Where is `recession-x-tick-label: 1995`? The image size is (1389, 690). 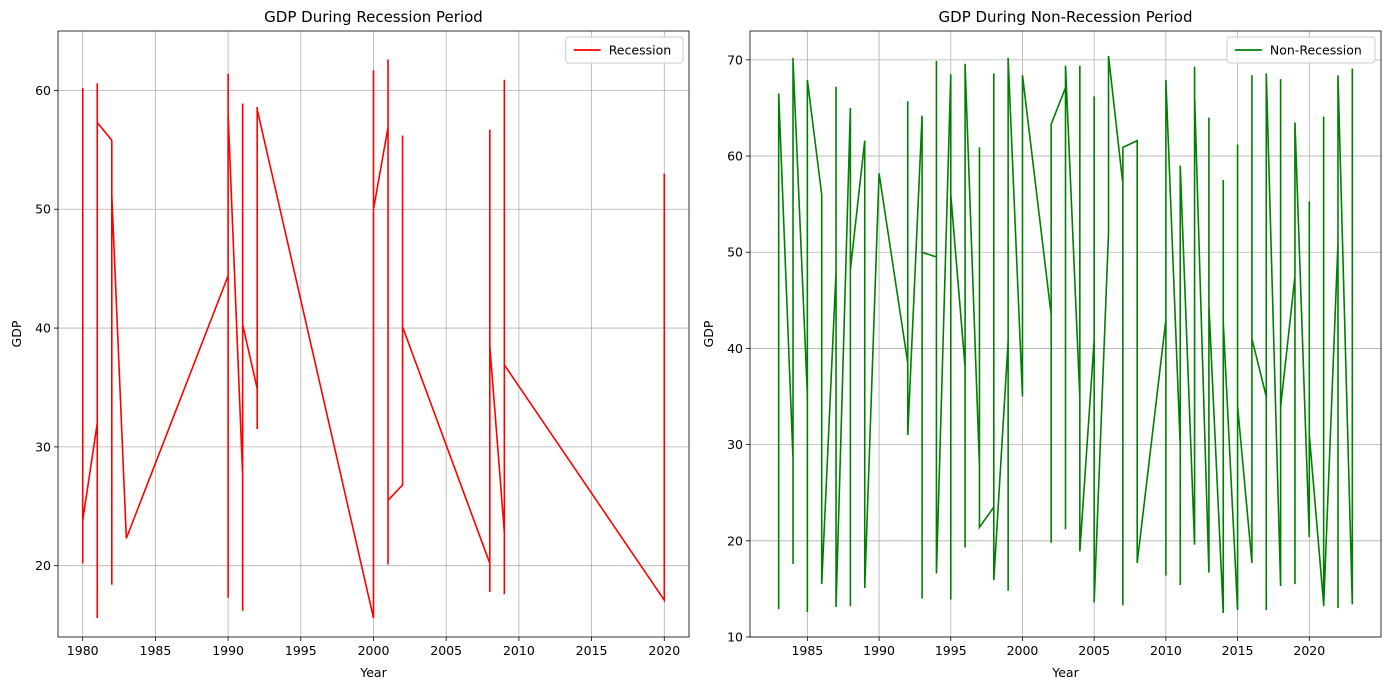 recession-x-tick-label: 1995 is located at coordinates (301, 650).